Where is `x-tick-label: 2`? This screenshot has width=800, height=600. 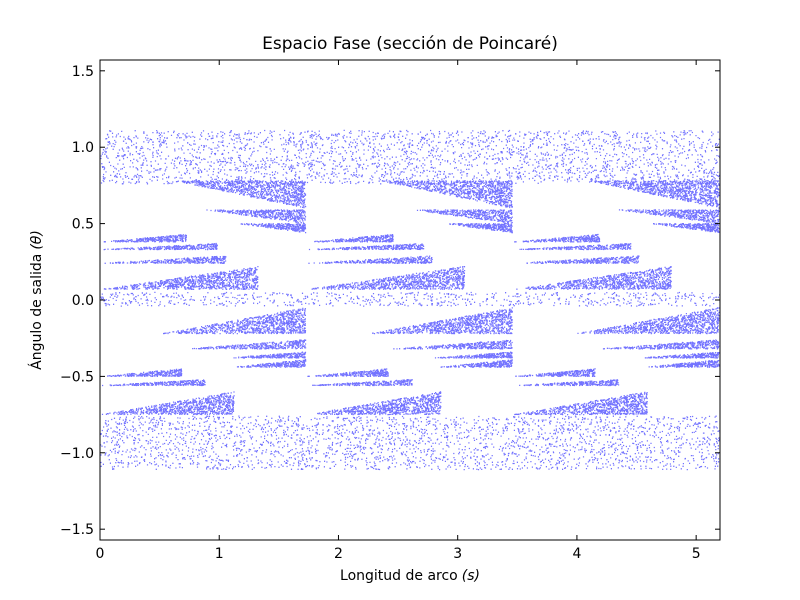
x-tick-label: 2 is located at coordinates (338, 554).